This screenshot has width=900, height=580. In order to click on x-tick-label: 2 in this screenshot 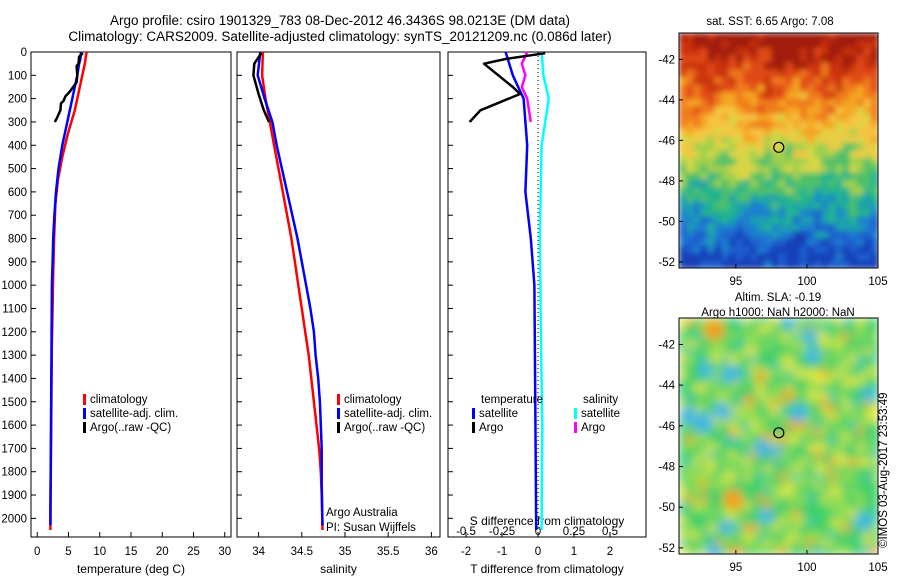, I will do `click(610, 552)`.